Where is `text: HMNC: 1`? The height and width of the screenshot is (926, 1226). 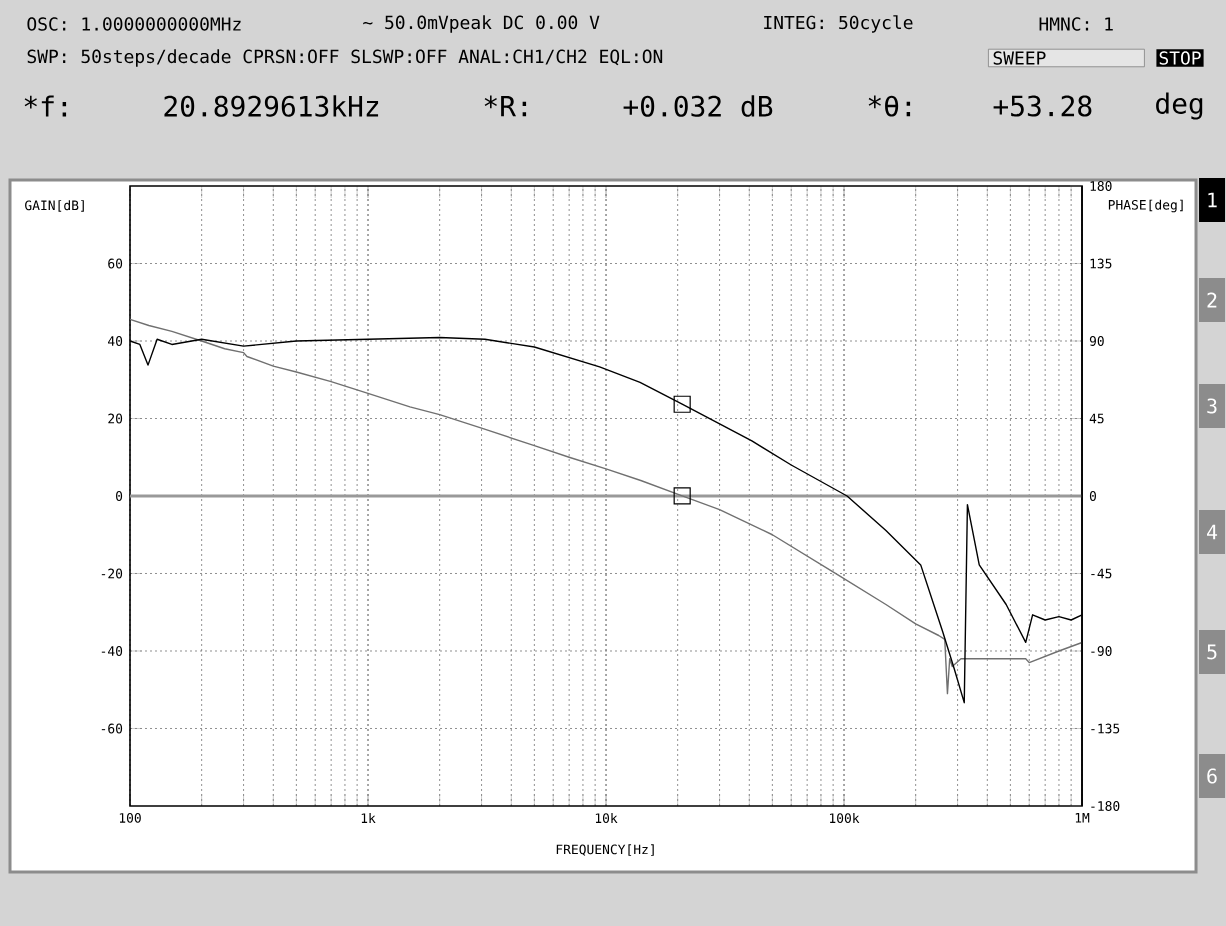 text: HMNC: 1 is located at coordinates (1076, 24).